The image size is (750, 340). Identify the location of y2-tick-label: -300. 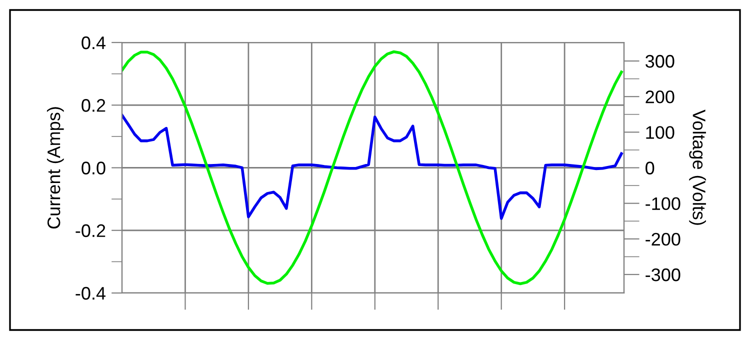
(663, 275).